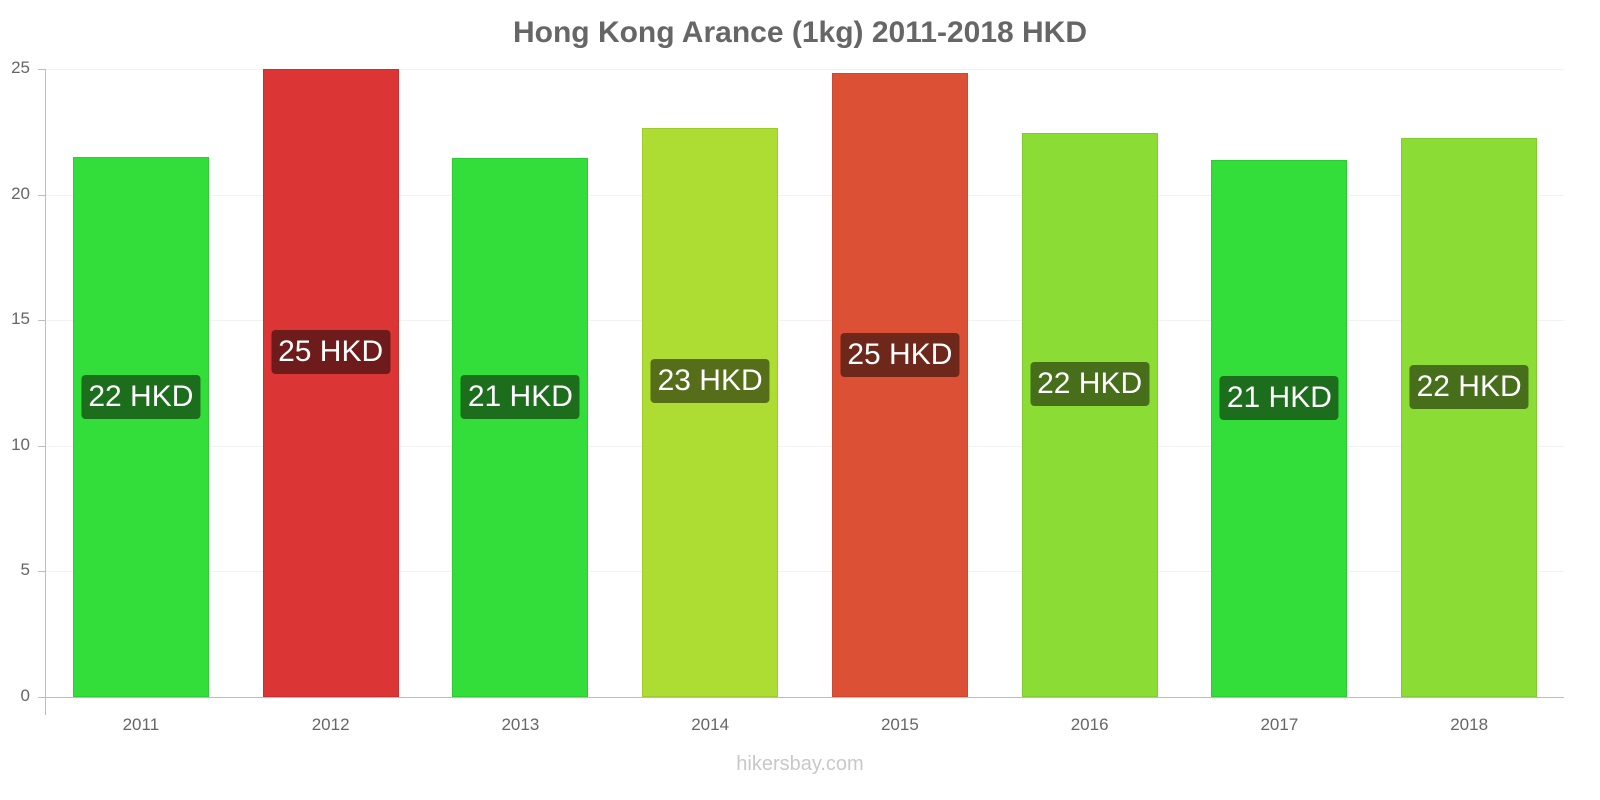 This screenshot has width=1600, height=800. Describe the element at coordinates (1089, 415) in the screenshot. I see `bar-2016` at that location.